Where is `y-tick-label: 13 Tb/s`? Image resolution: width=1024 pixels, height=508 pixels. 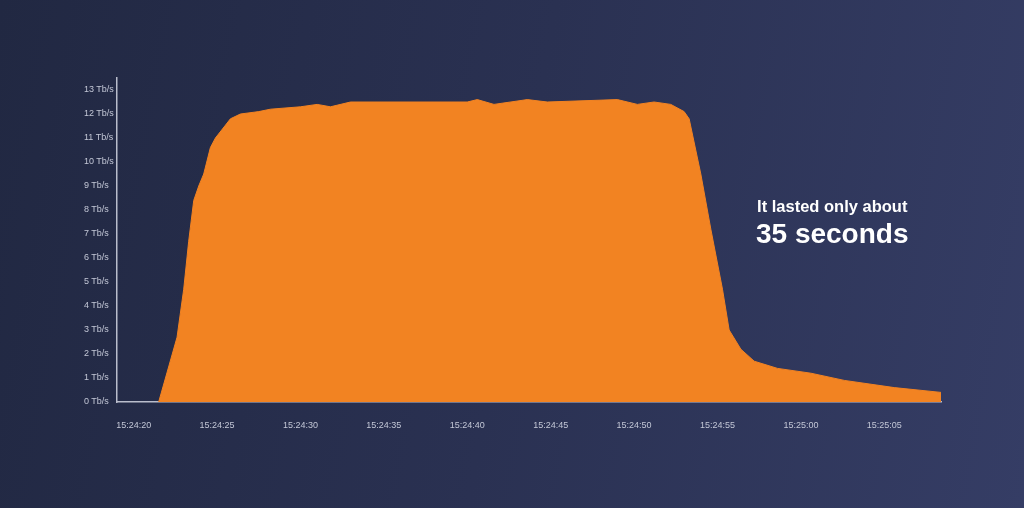 y-tick-label: 13 Tb/s is located at coordinates (99, 89).